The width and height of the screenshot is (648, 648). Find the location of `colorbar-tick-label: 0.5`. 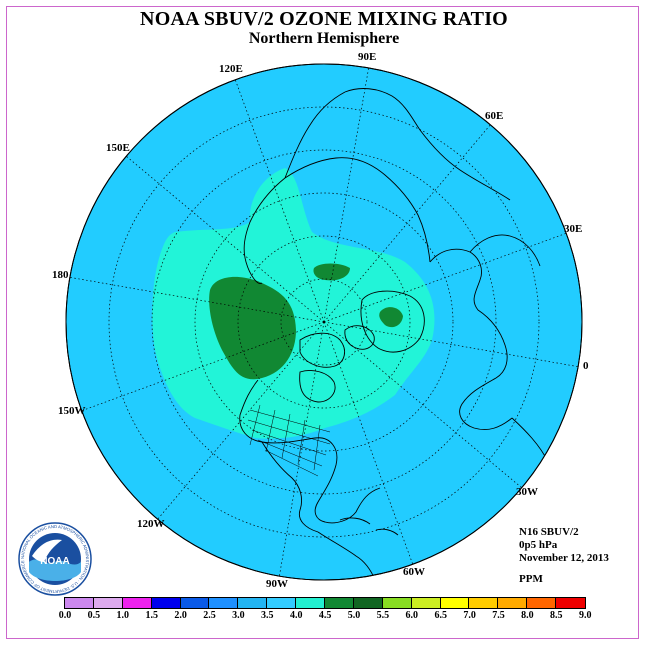

colorbar-tick-label: 0.5 is located at coordinates (94, 615).